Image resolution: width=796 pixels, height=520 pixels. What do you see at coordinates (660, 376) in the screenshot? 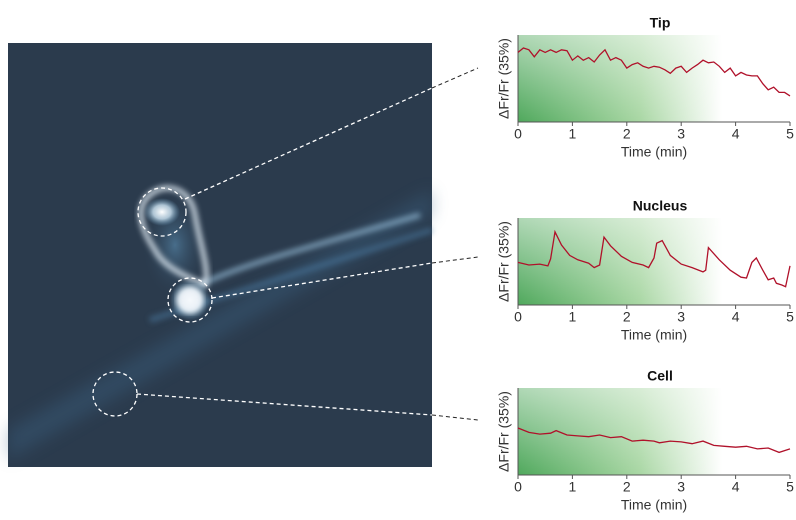
I see `chart-title: Cell` at bounding box center [660, 376].